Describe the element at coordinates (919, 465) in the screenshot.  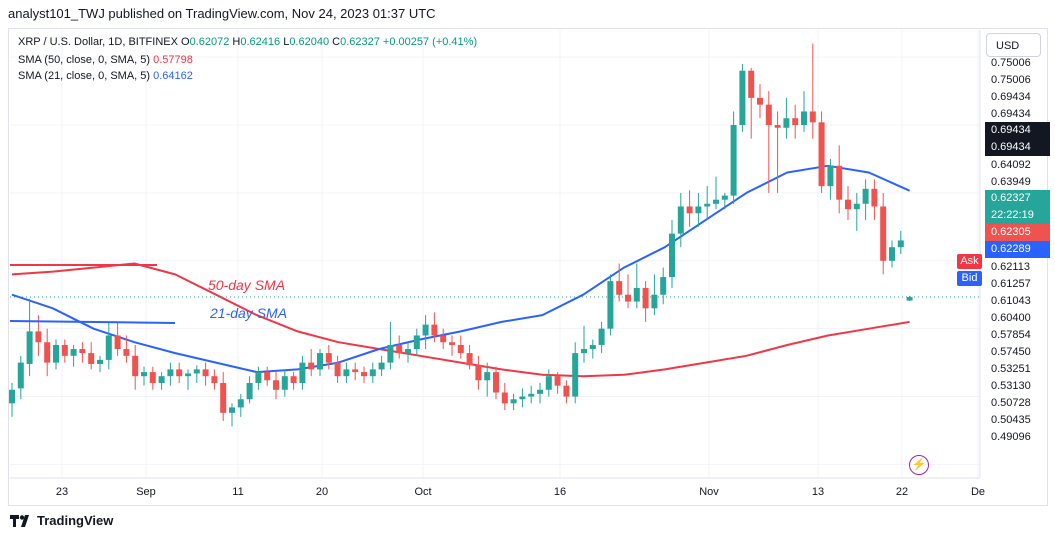
I see `lightning-icon: ⚡` at that location.